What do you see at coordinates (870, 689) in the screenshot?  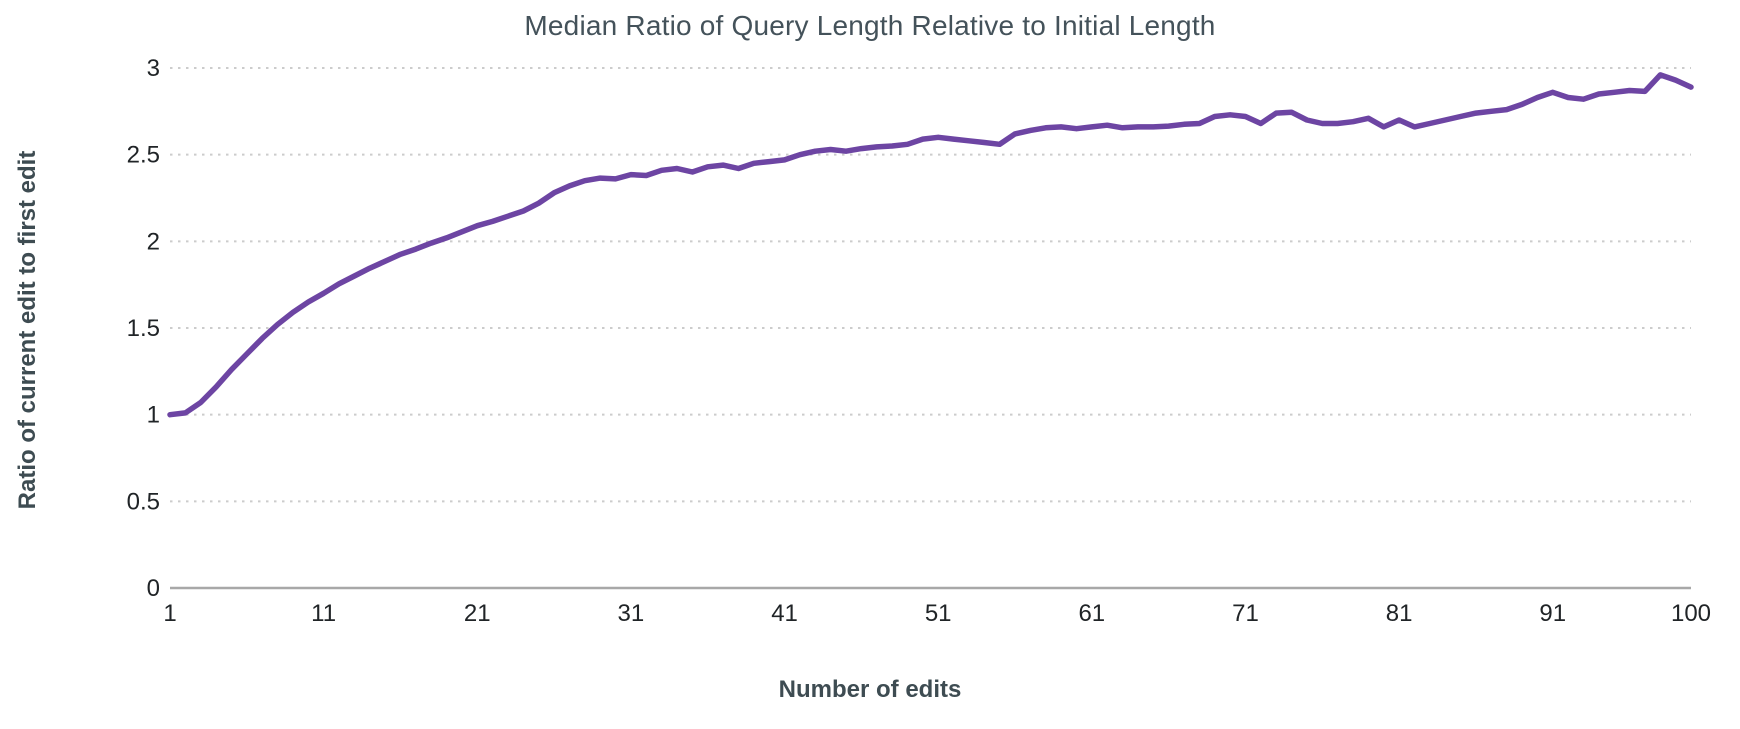 I see `x-axis-label: Number of edits` at bounding box center [870, 689].